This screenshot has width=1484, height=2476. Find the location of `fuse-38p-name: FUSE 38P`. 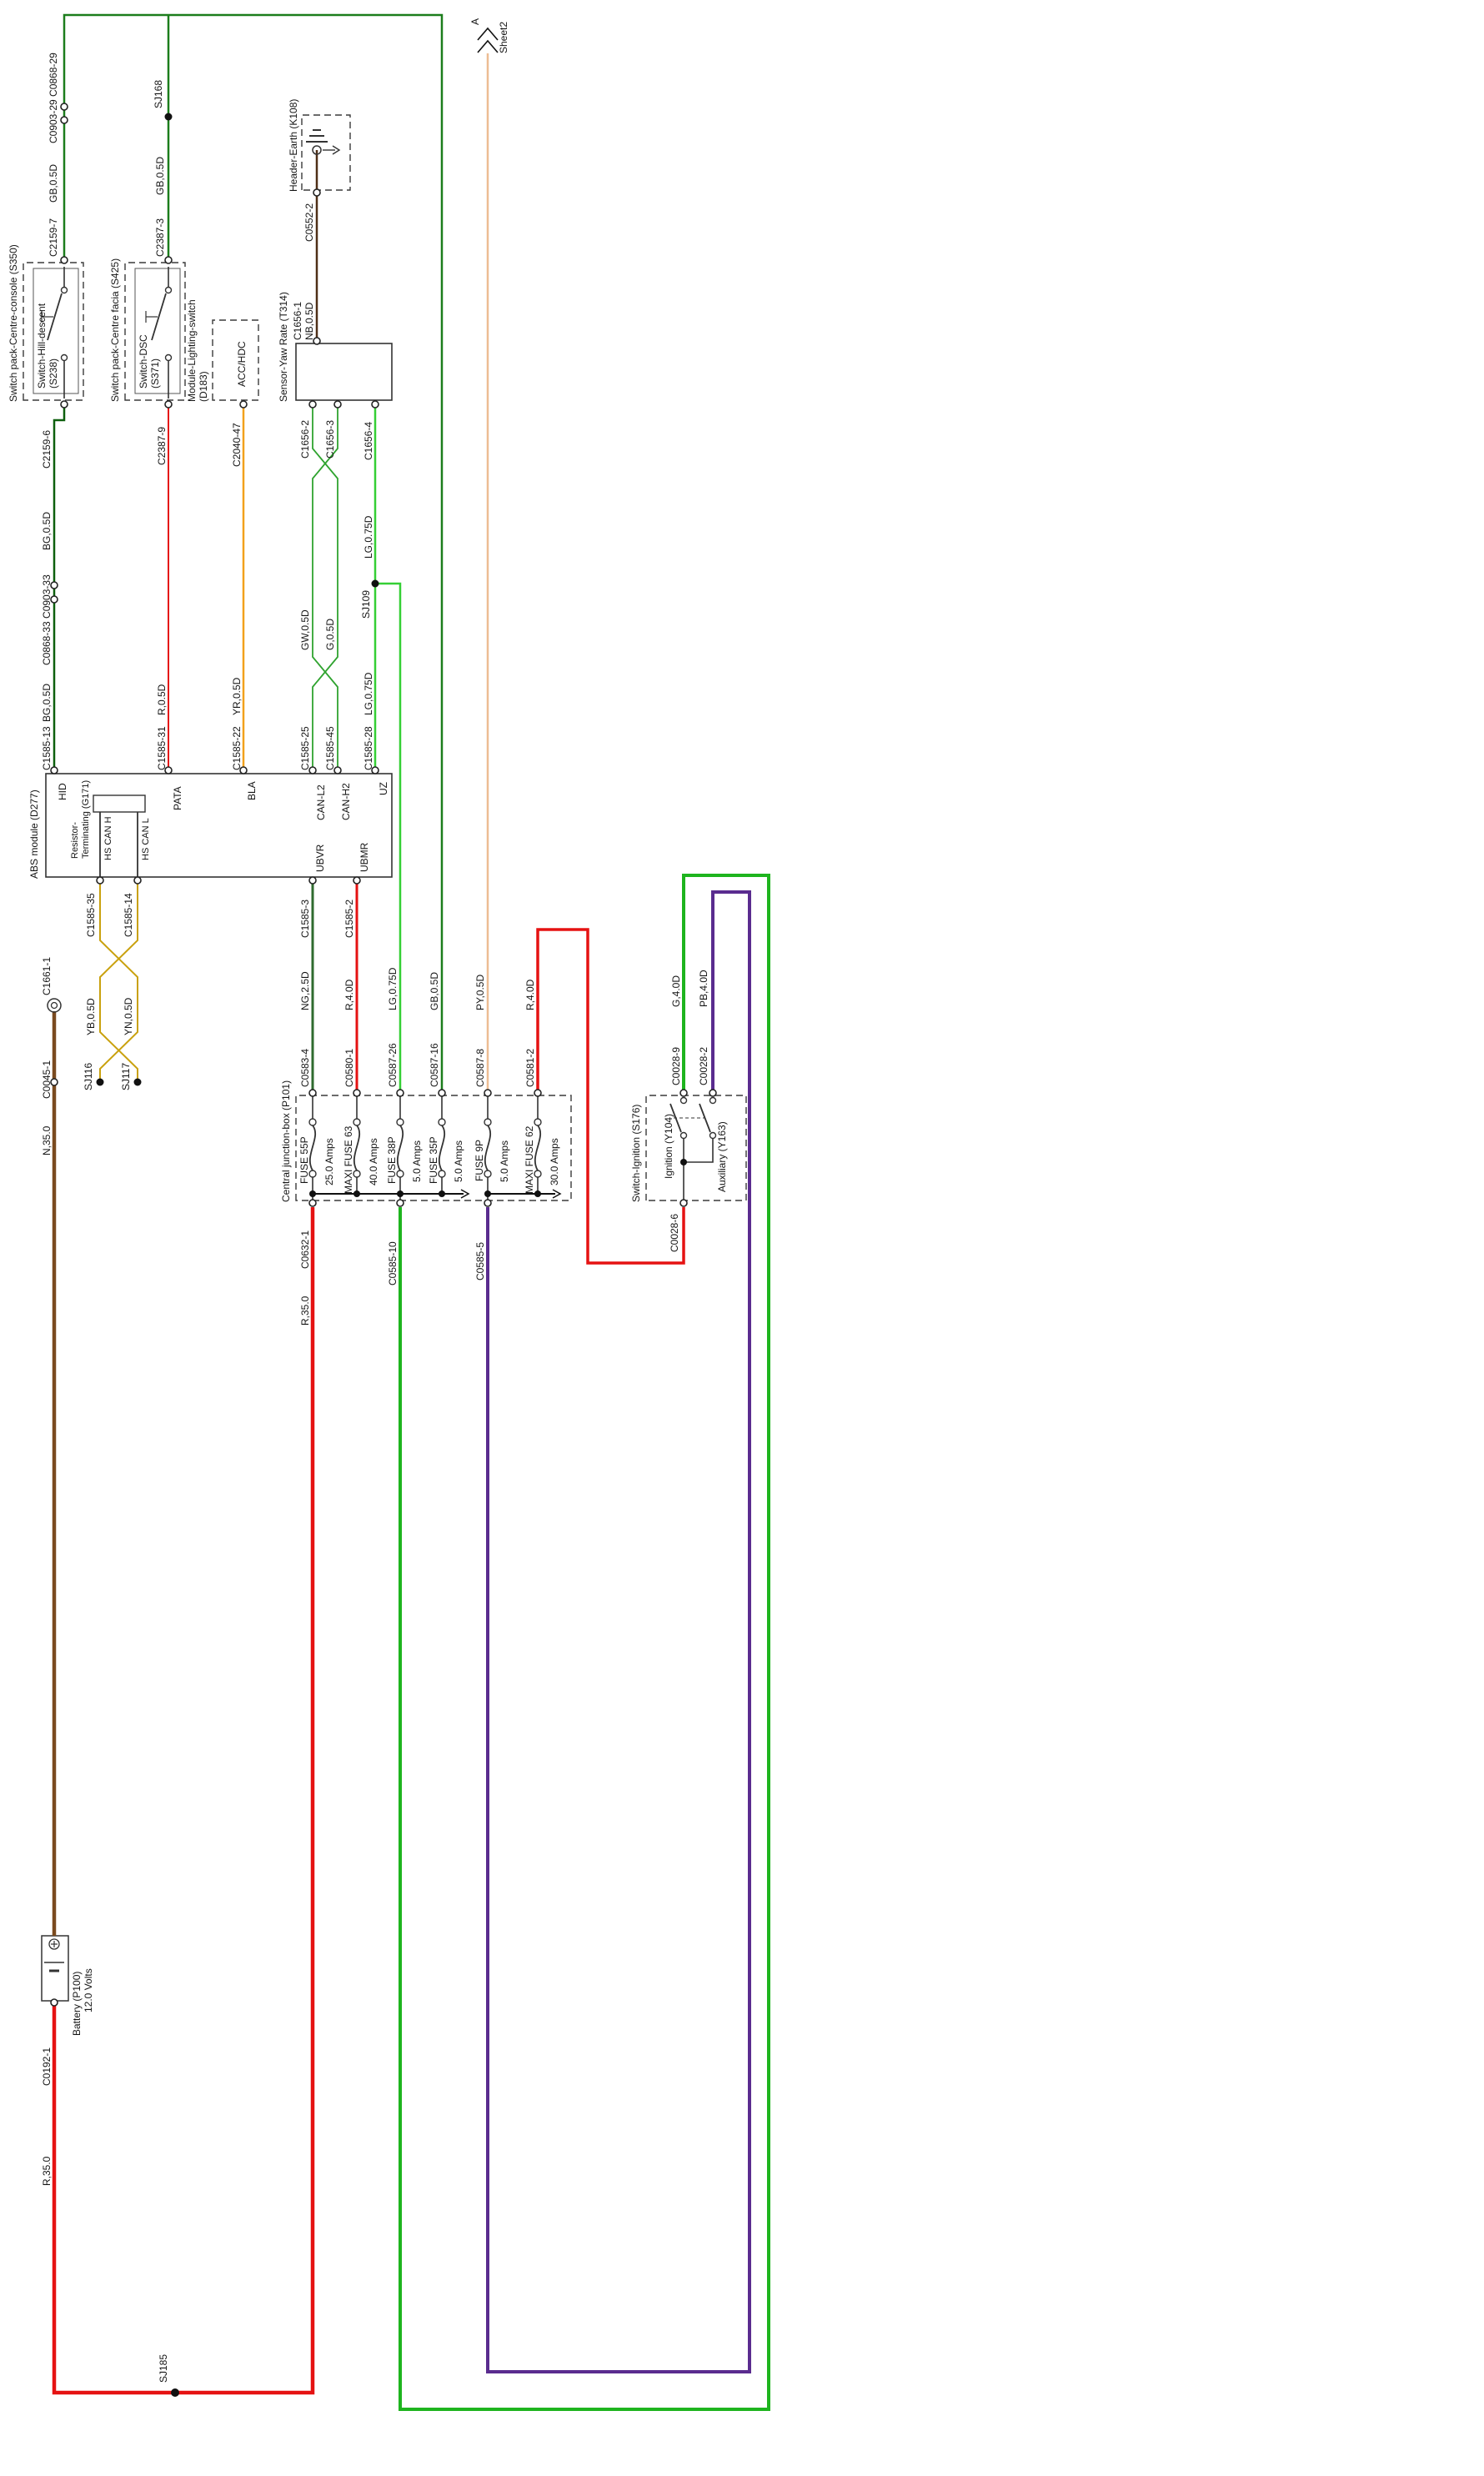

fuse-38p-name: FUSE 38P is located at coordinates (392, 1160).